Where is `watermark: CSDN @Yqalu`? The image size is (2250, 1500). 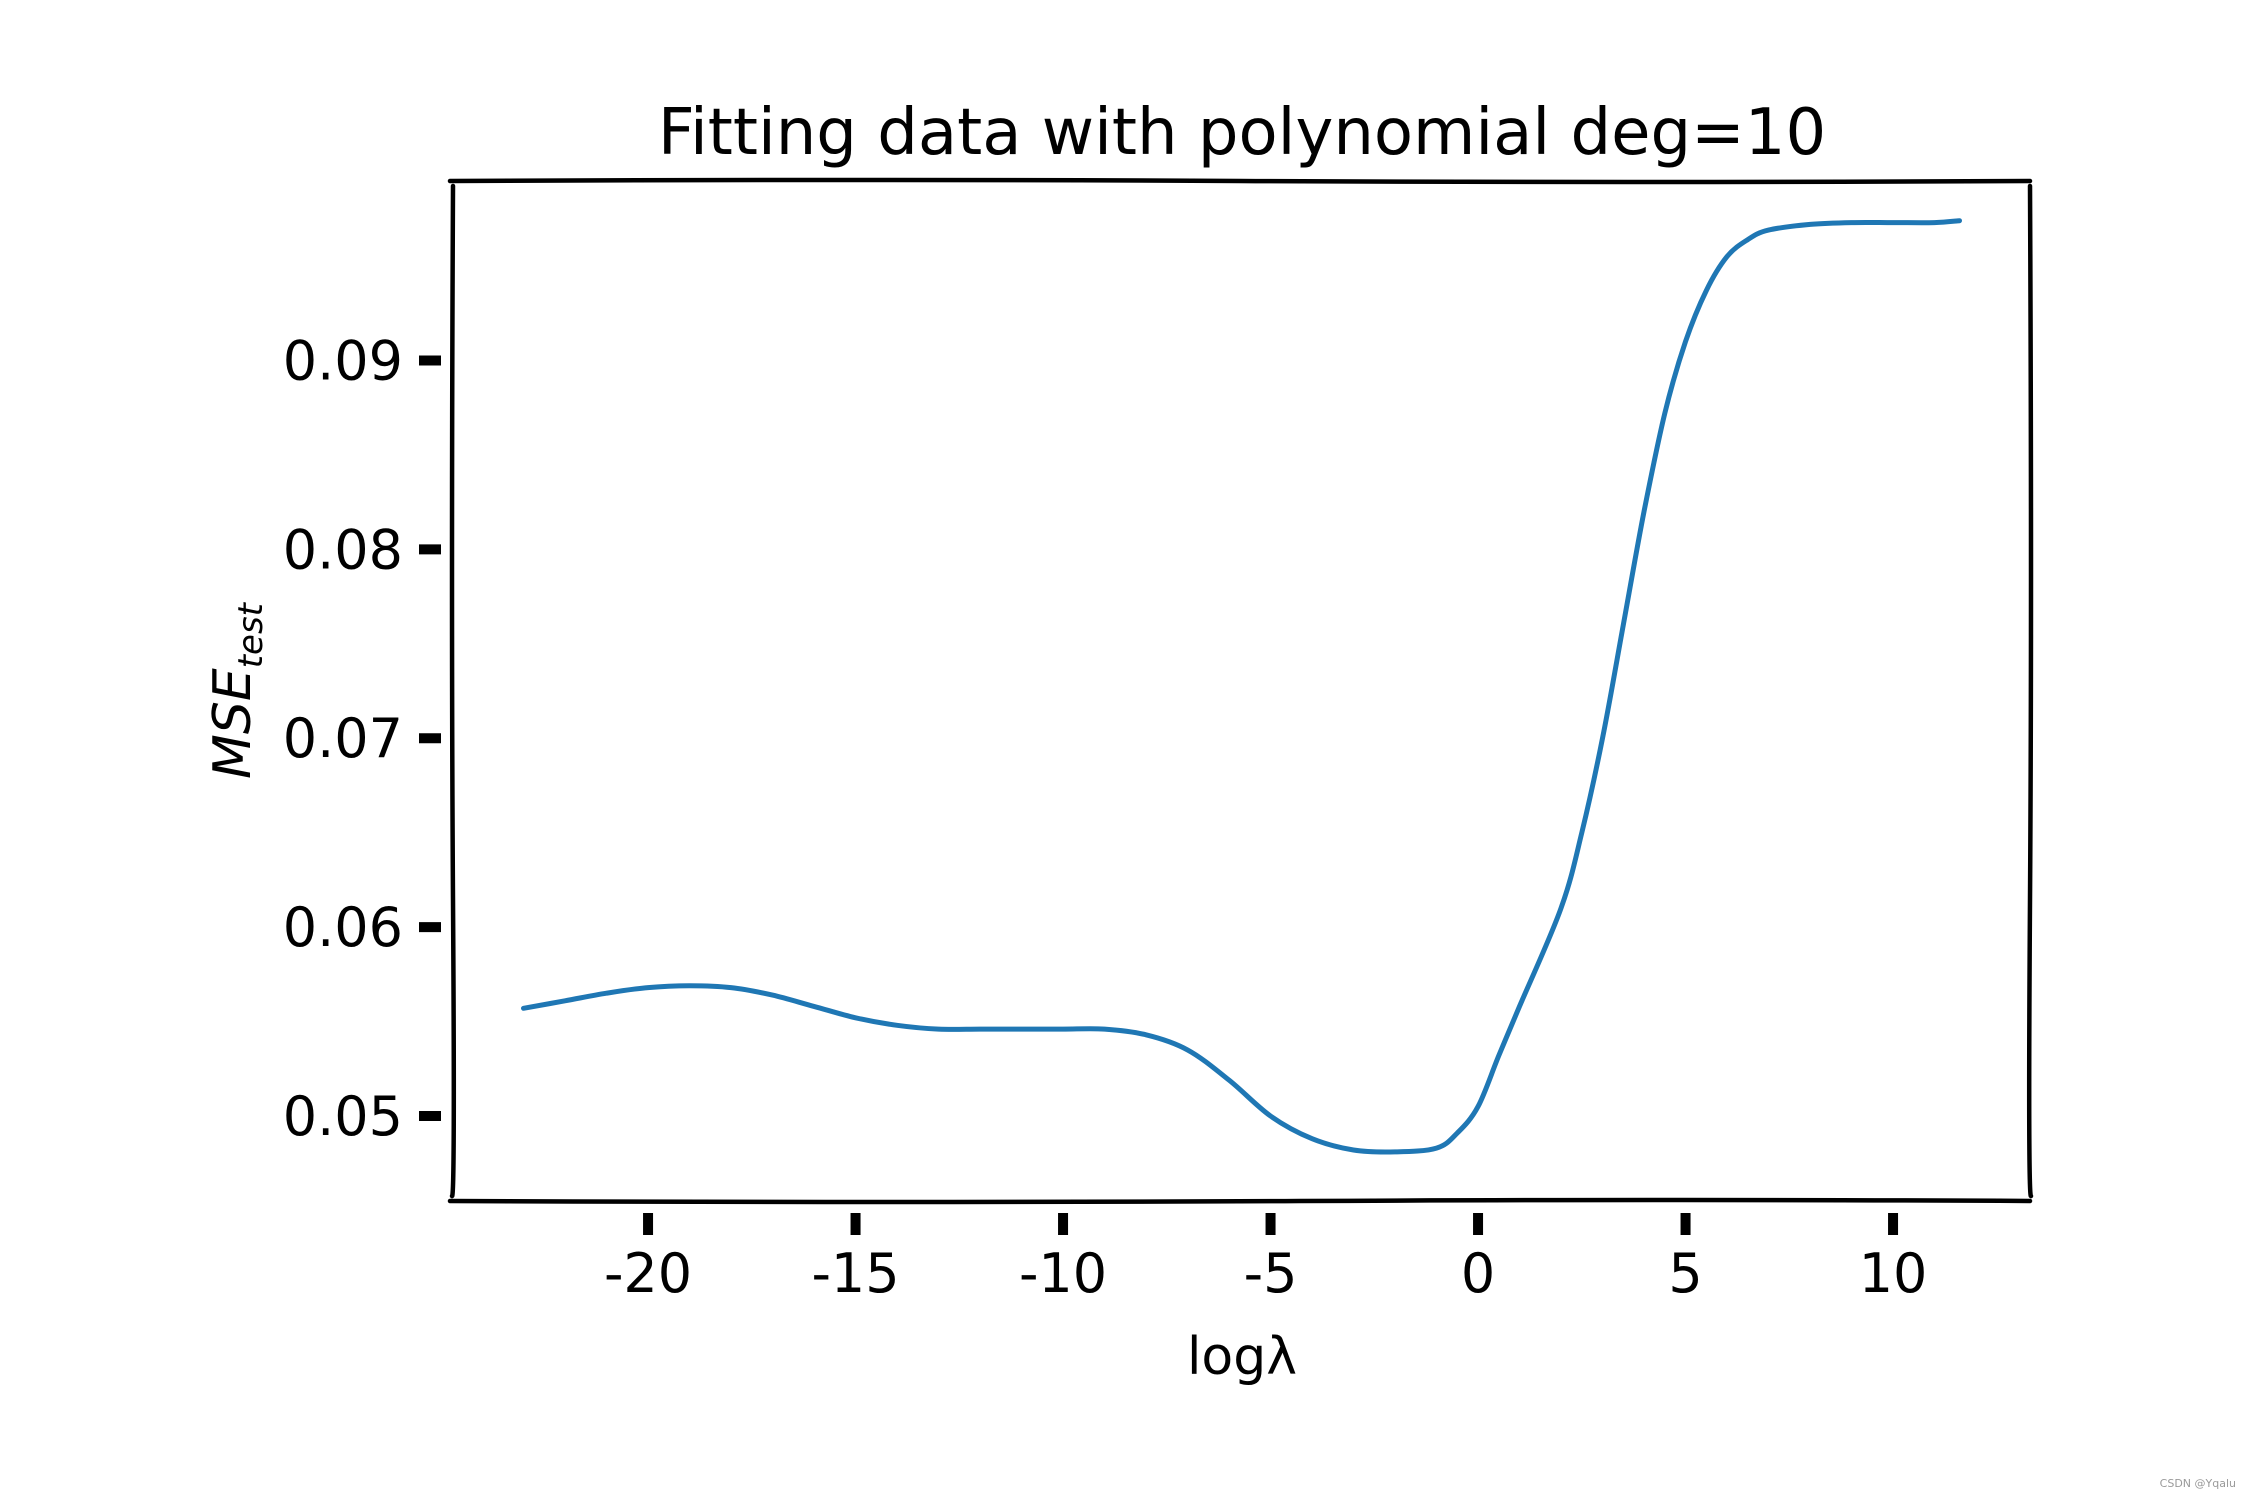 watermark: CSDN @Yqalu is located at coordinates (2197, 1483).